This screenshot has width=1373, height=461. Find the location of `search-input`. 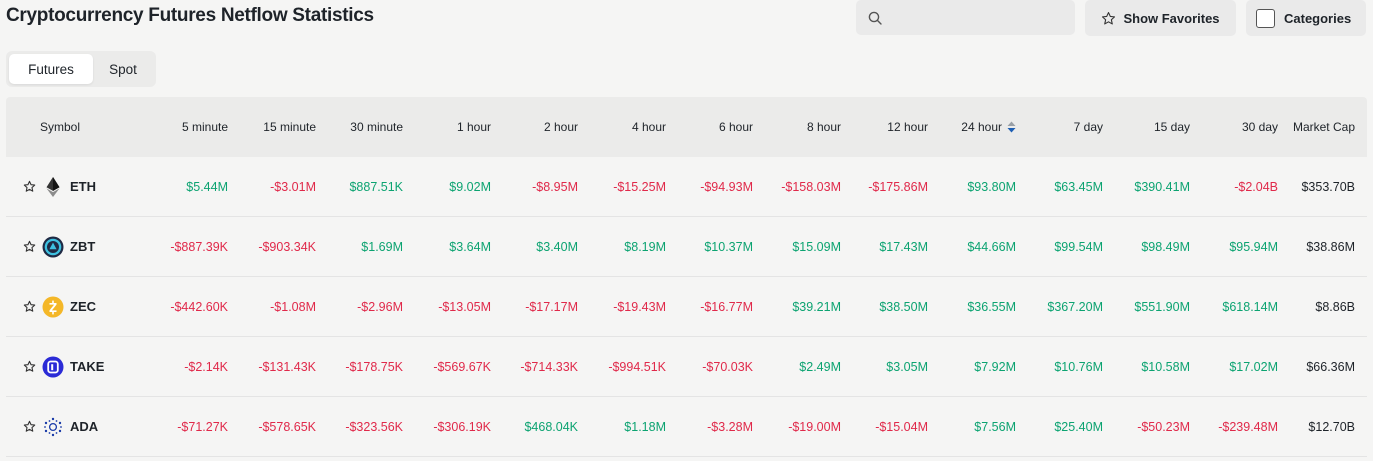

search-input is located at coordinates (975, 17).